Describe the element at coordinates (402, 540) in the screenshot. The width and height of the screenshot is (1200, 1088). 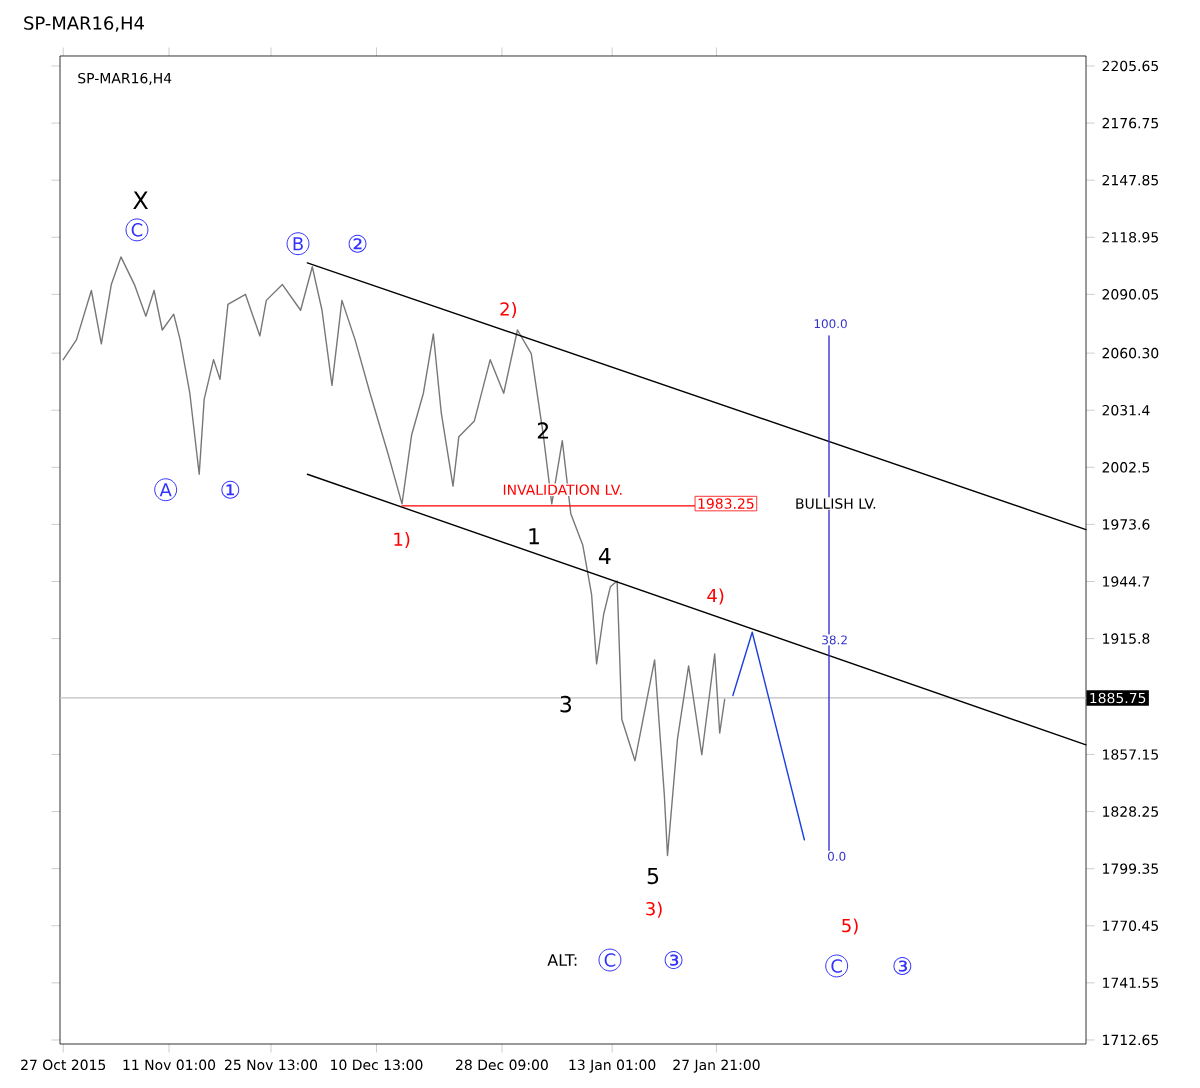
I see `annotation: 1)` at that location.